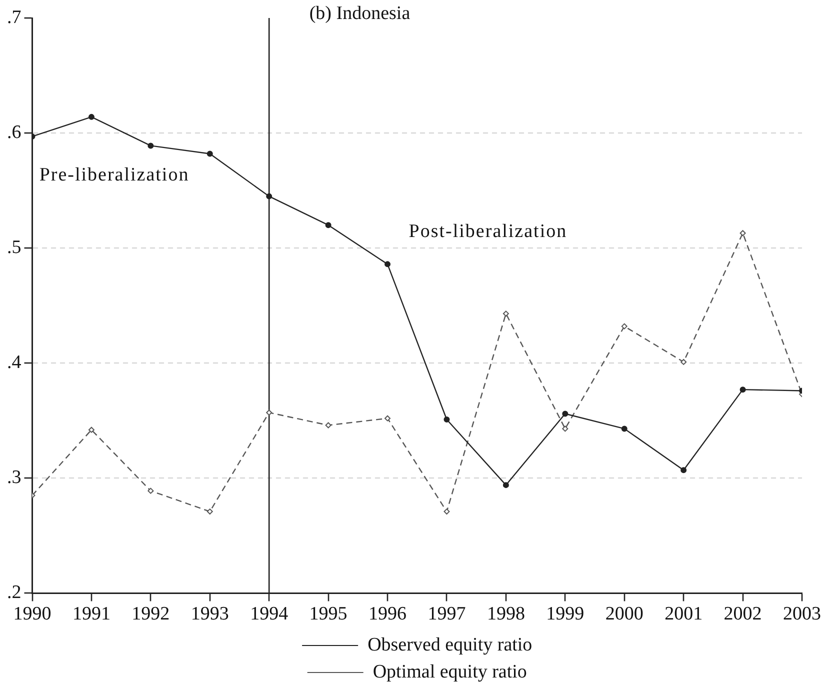 This screenshot has height=694, width=826. I want to click on legend-label: Optimal equity ratio, so click(449, 671).